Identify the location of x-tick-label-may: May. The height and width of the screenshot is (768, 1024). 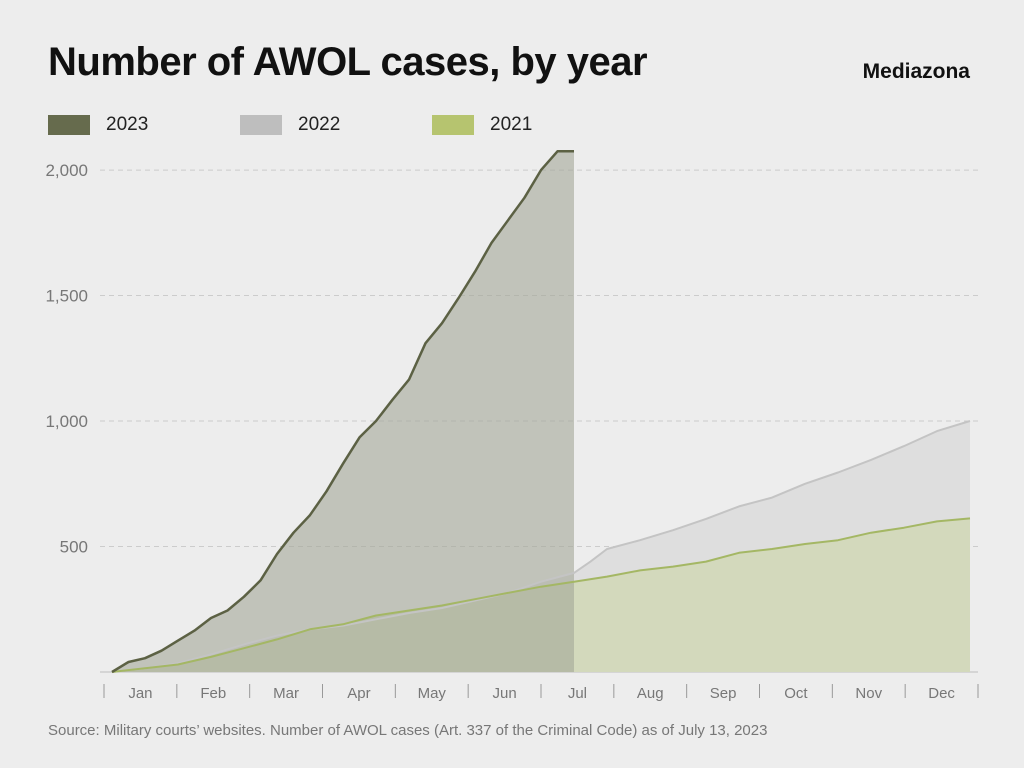
(432, 693).